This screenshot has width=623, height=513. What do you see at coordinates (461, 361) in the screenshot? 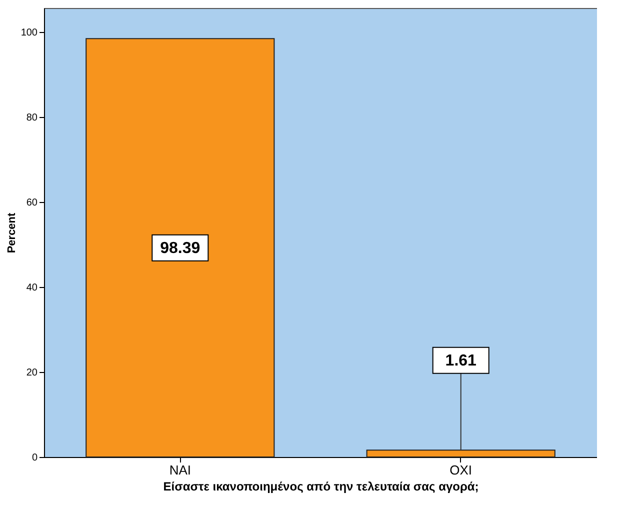
I see `data-label: 1.61` at bounding box center [461, 361].